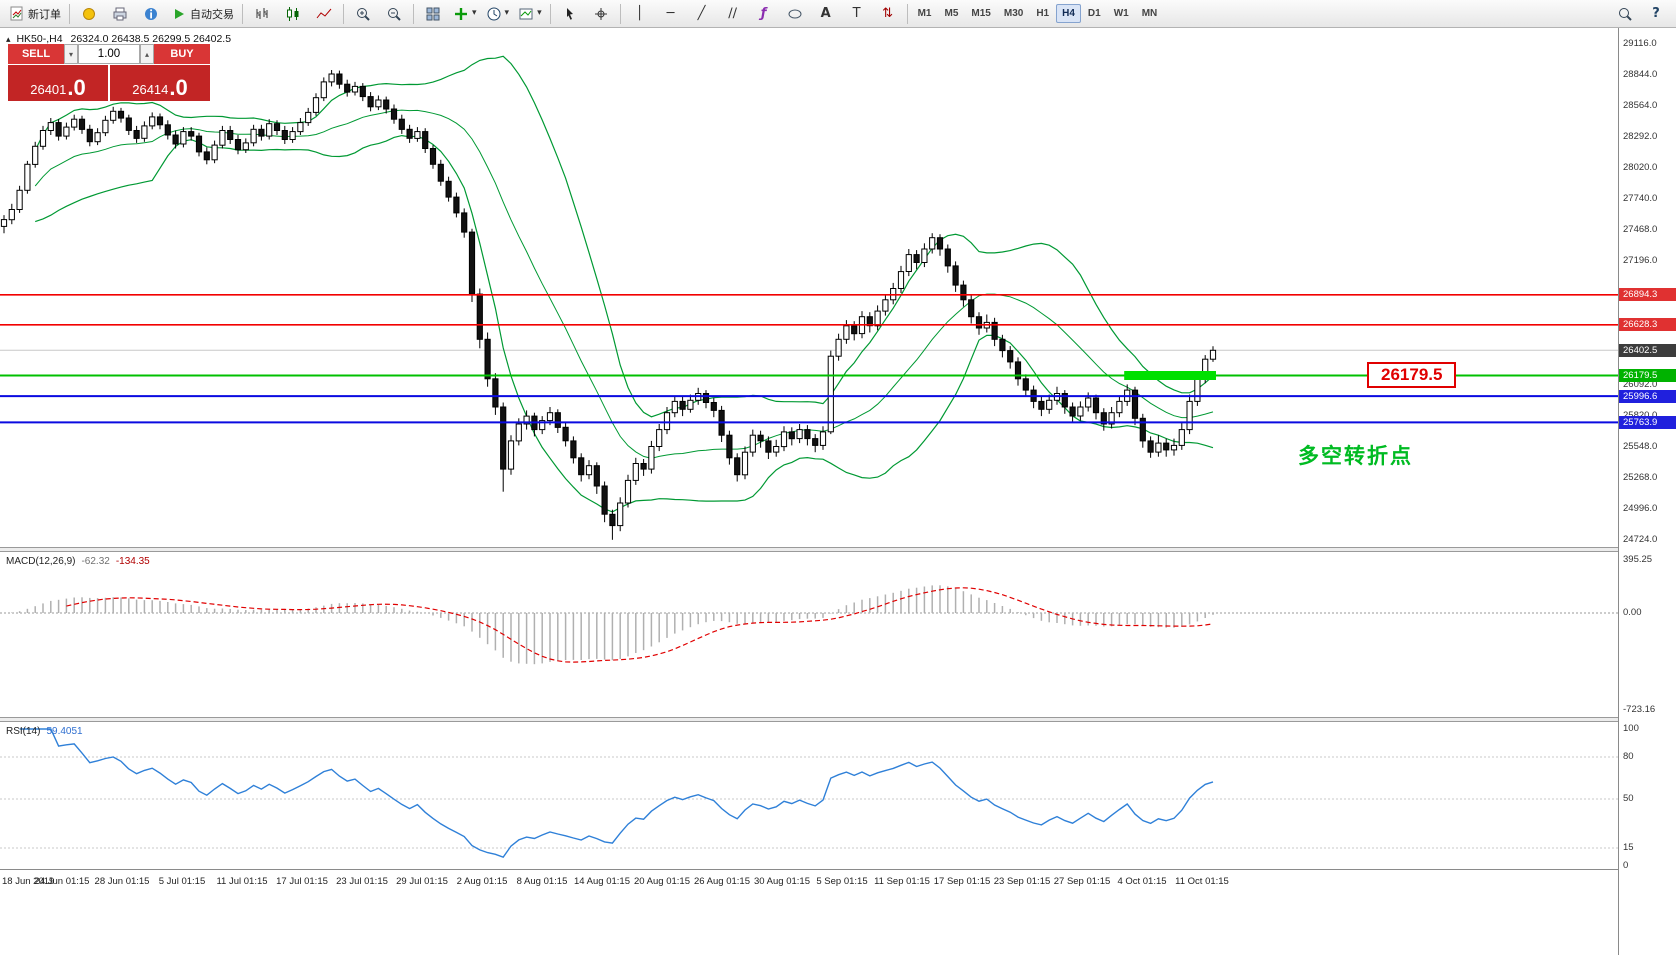 This screenshot has height=955, width=1676. I want to click on time-axis-label: 8 Aug 01:15, so click(542, 881).